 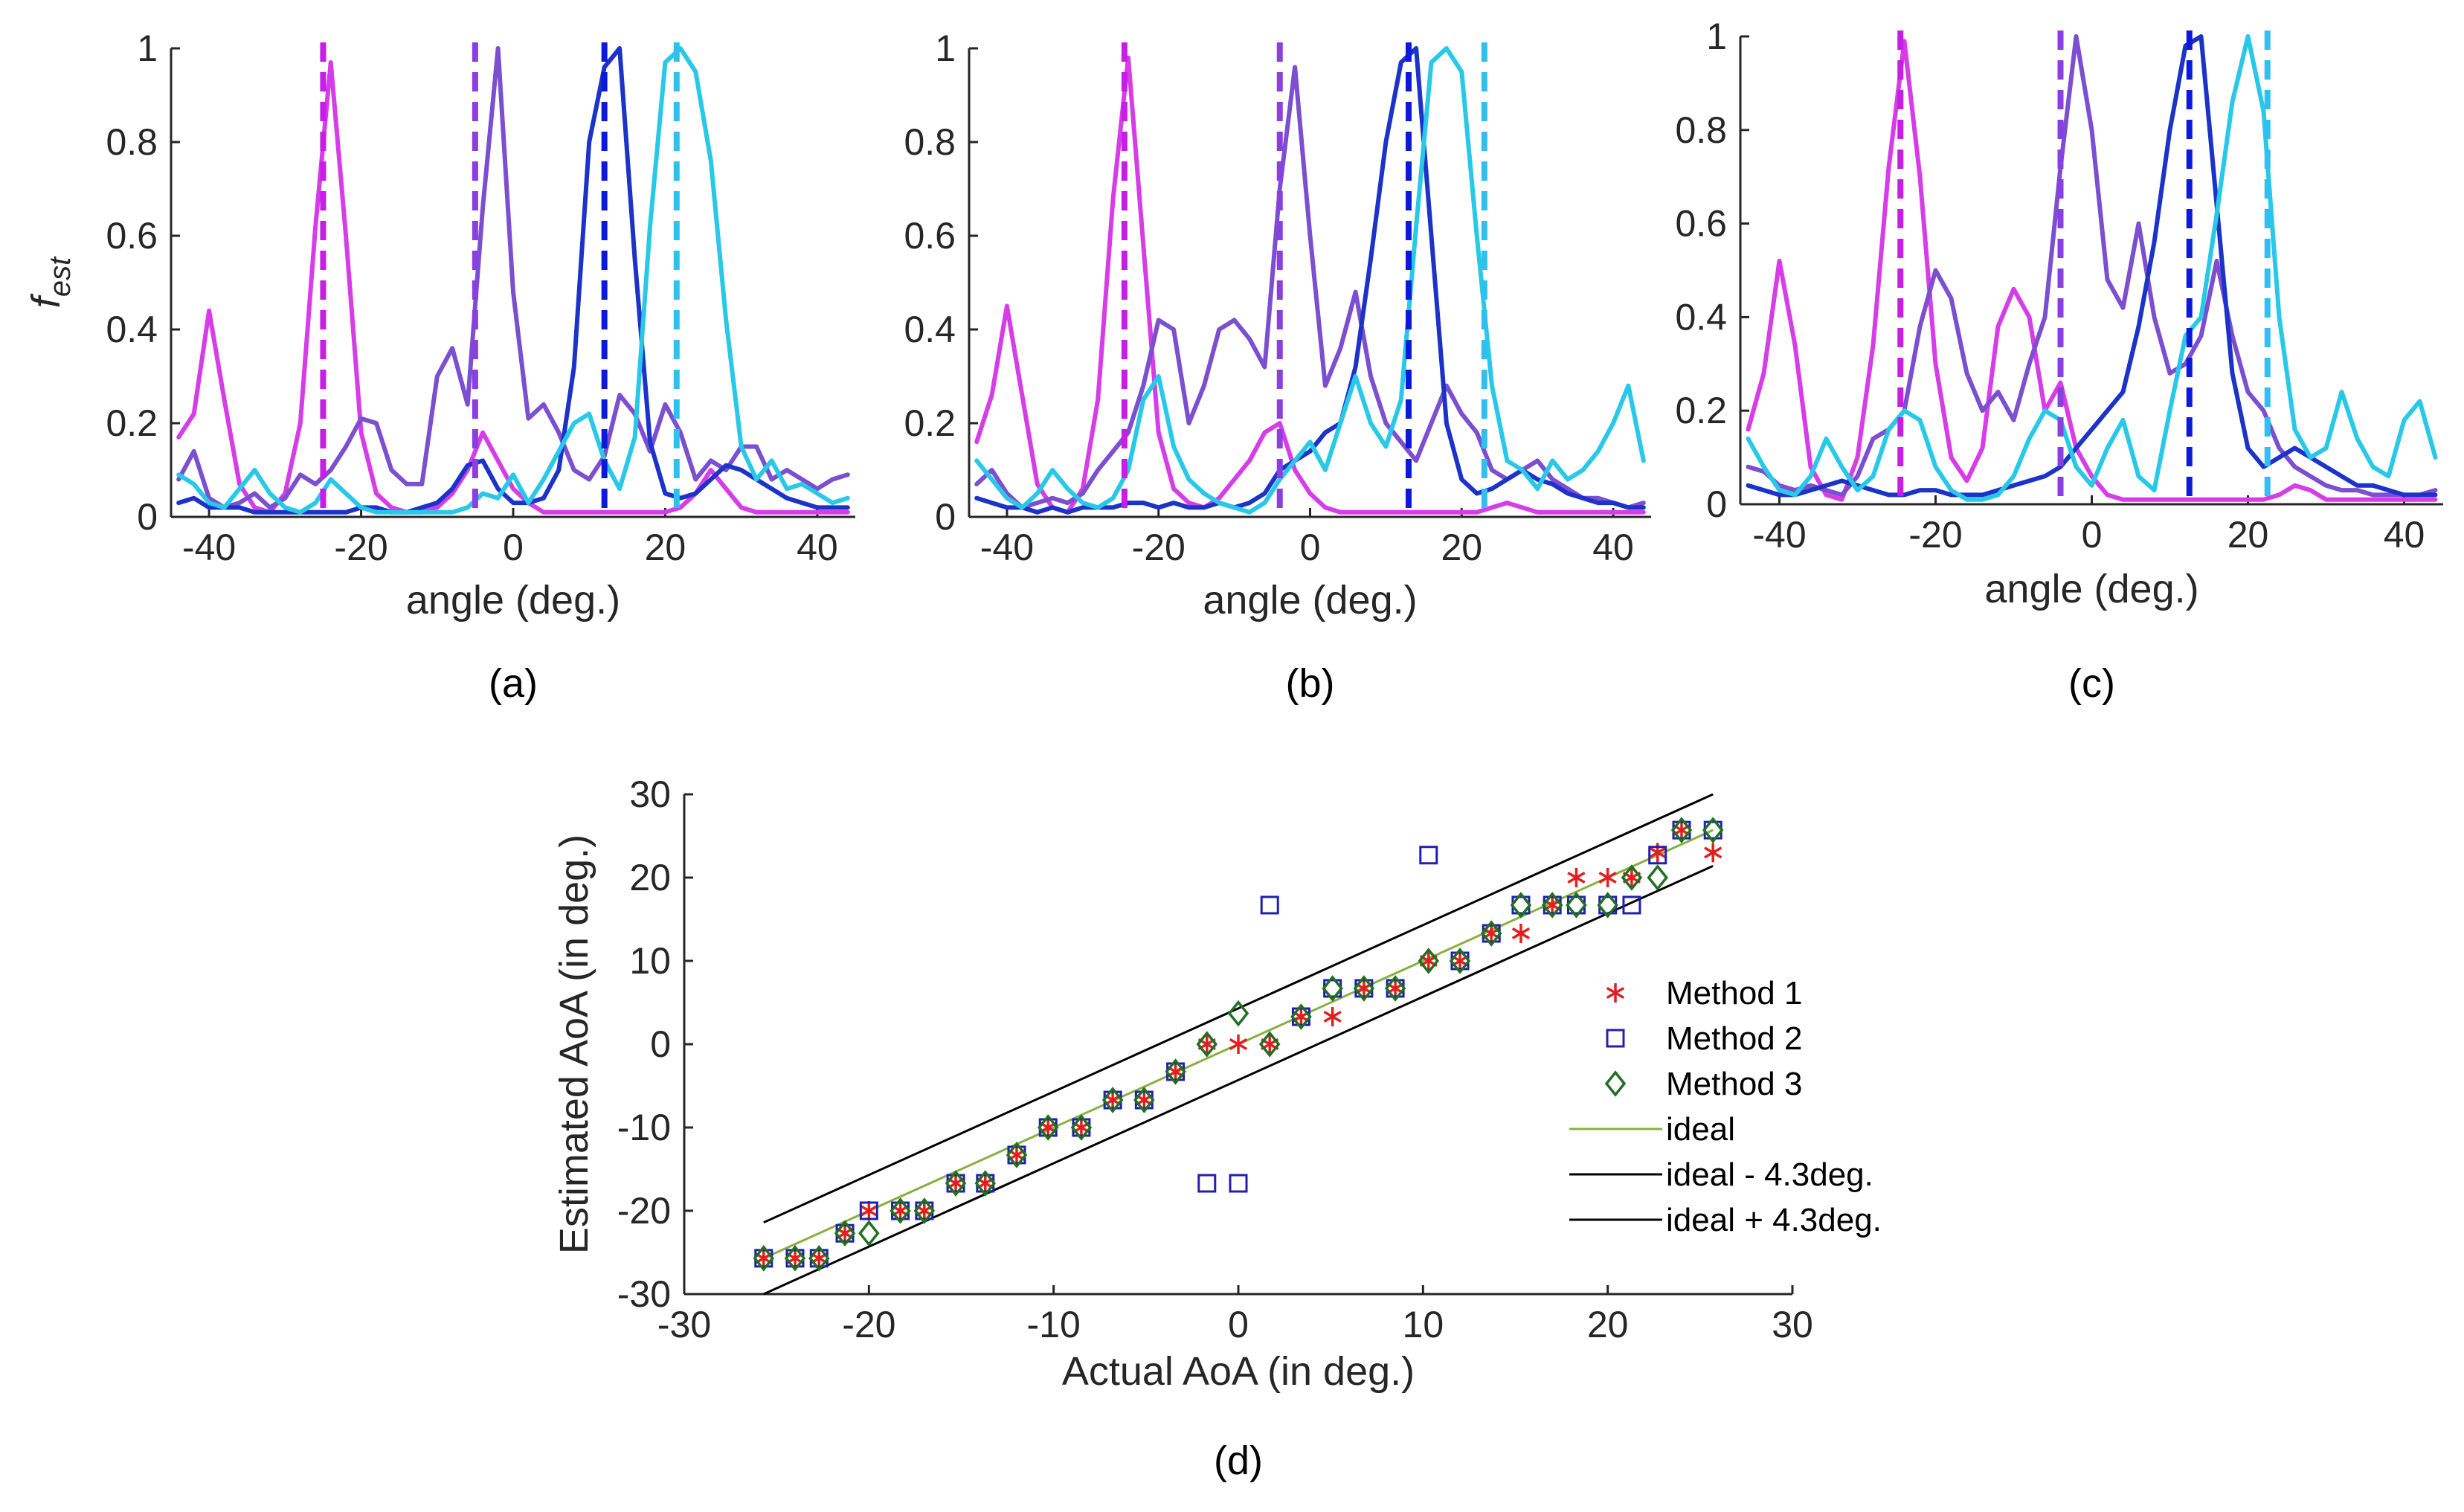 I want to click on y-tick-label: 20, so click(x=650, y=877).